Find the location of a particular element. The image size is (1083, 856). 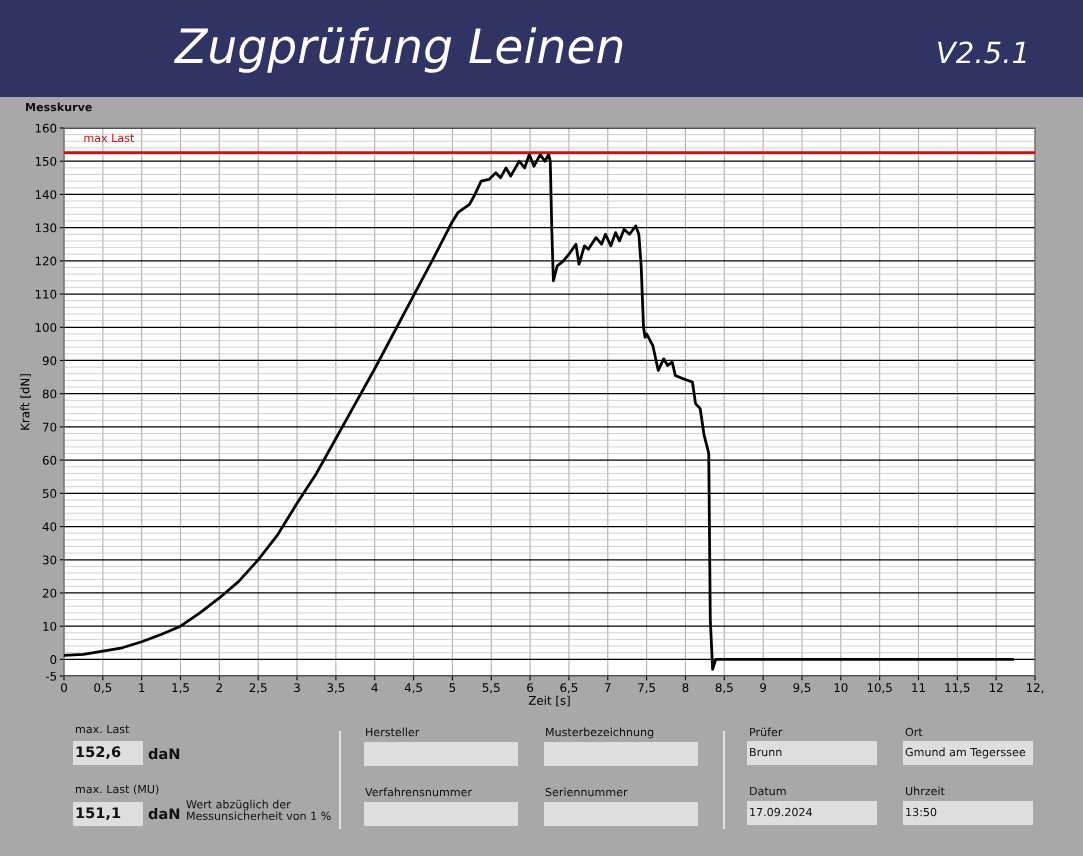

y-tick-label: 120 is located at coordinates (46, 261).